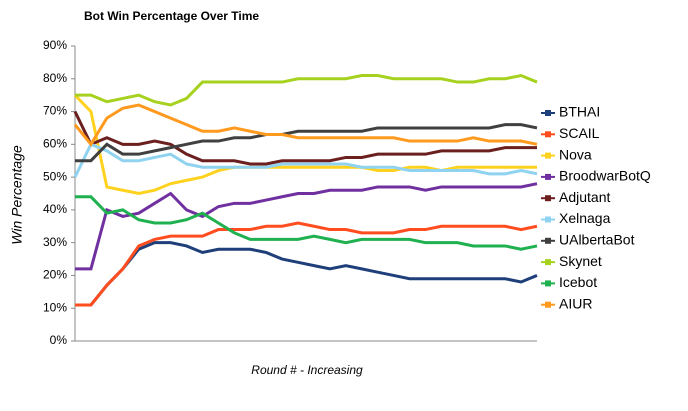 Image resolution: width=688 pixels, height=411 pixels. What do you see at coordinates (55, 78) in the screenshot?
I see `y-tick-label: 80%` at bounding box center [55, 78].